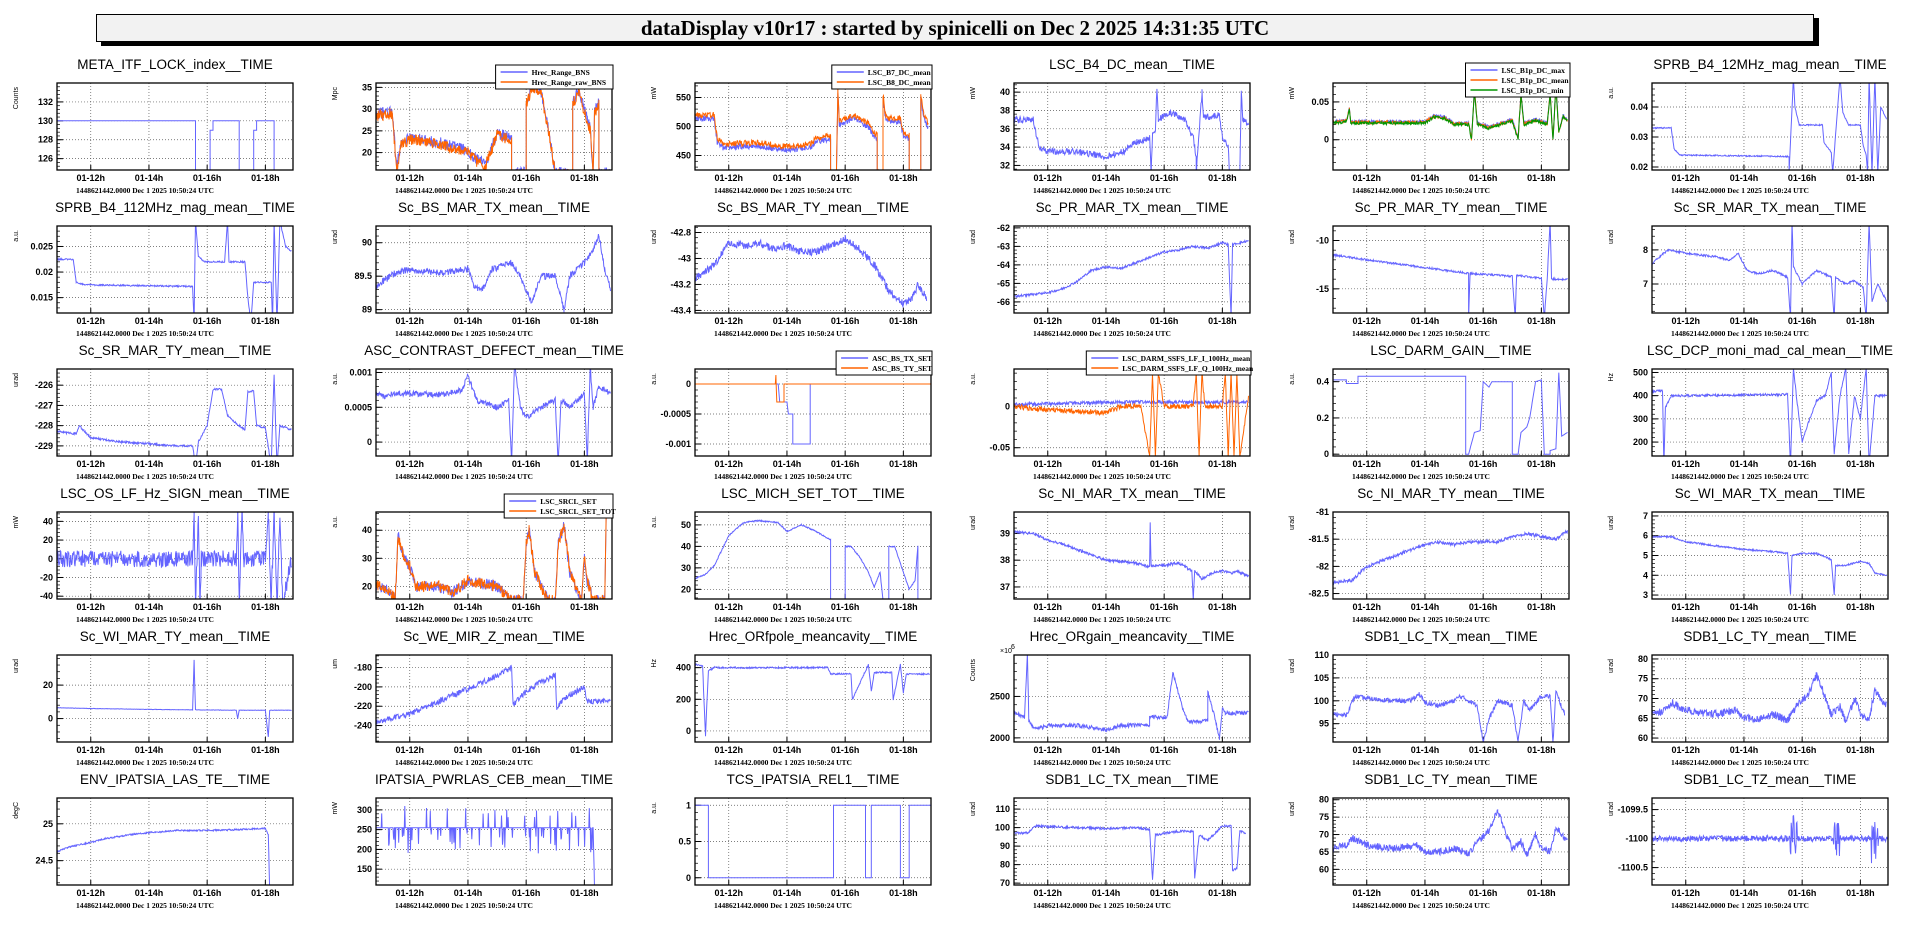 This screenshot has width=1916, height=932. What do you see at coordinates (1324, 835) in the screenshot?
I see `y-tick-label: 70` at bounding box center [1324, 835].